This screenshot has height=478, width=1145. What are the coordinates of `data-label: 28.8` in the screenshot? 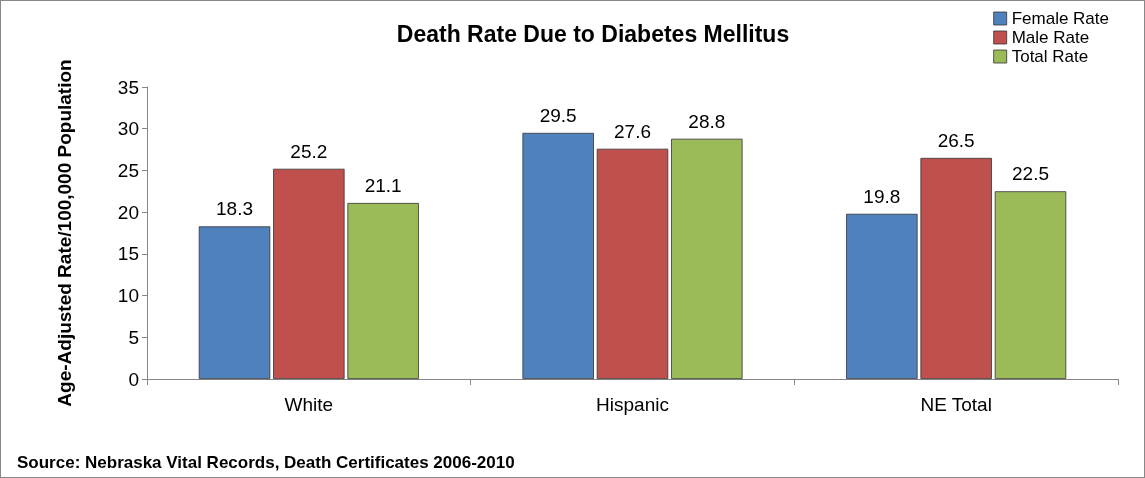 It's located at (707, 121).